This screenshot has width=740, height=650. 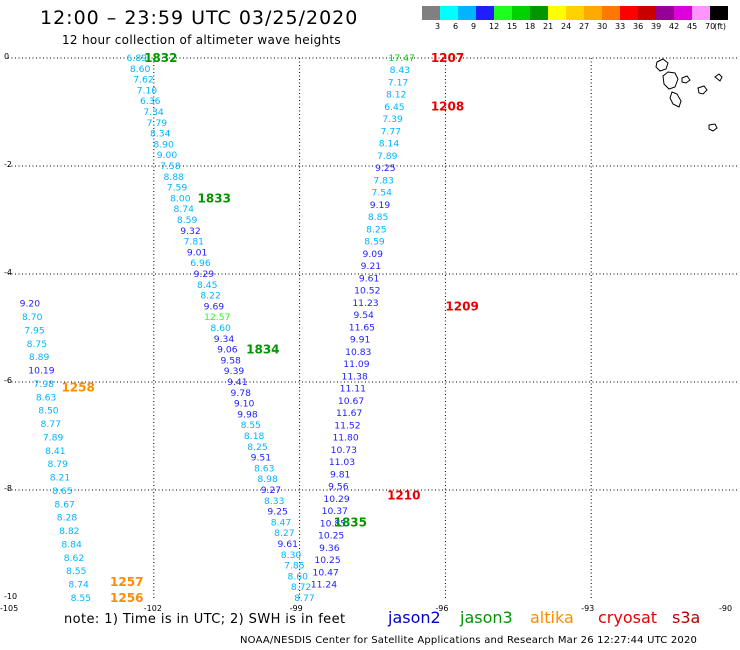 I want to click on pass-time-label: 1210, so click(x=403, y=495).